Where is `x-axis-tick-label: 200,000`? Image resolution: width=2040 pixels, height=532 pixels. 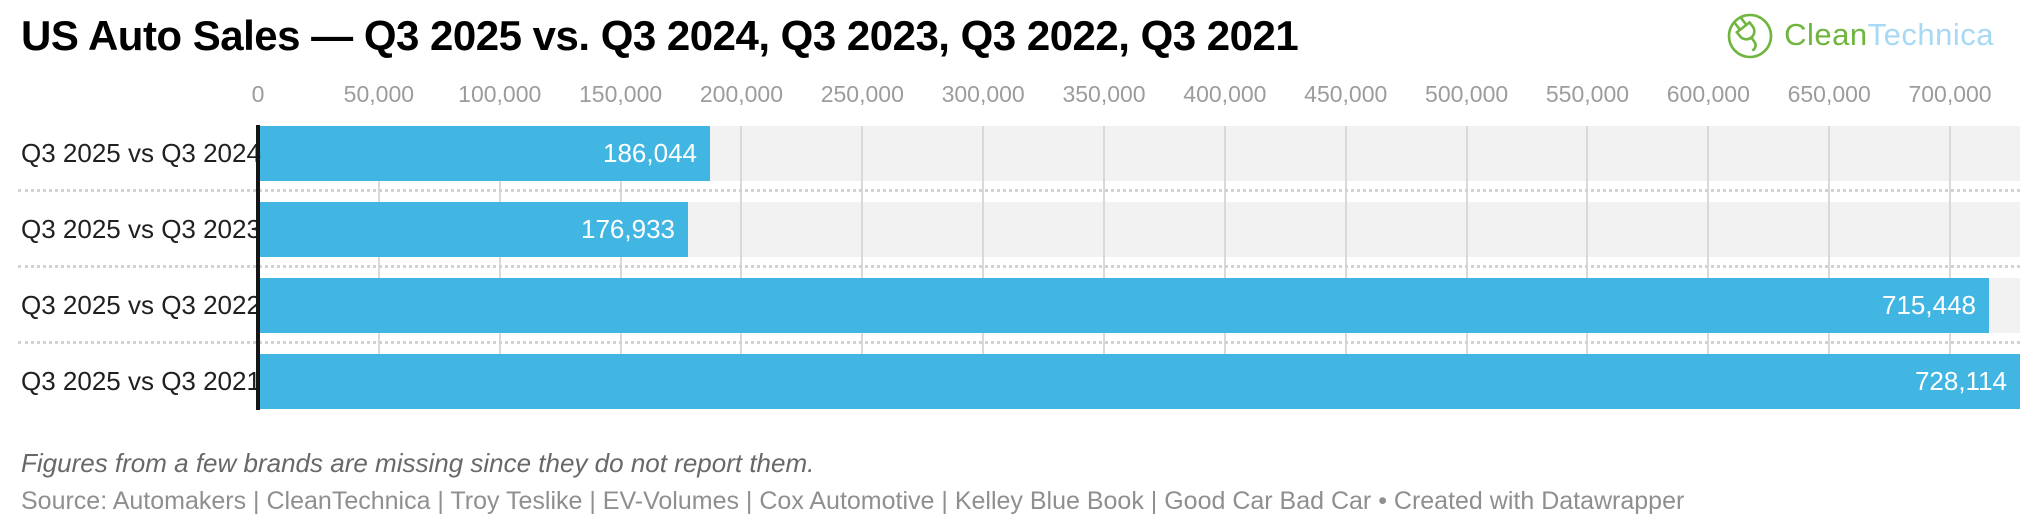
x-axis-tick-label: 200,000 is located at coordinates (741, 94).